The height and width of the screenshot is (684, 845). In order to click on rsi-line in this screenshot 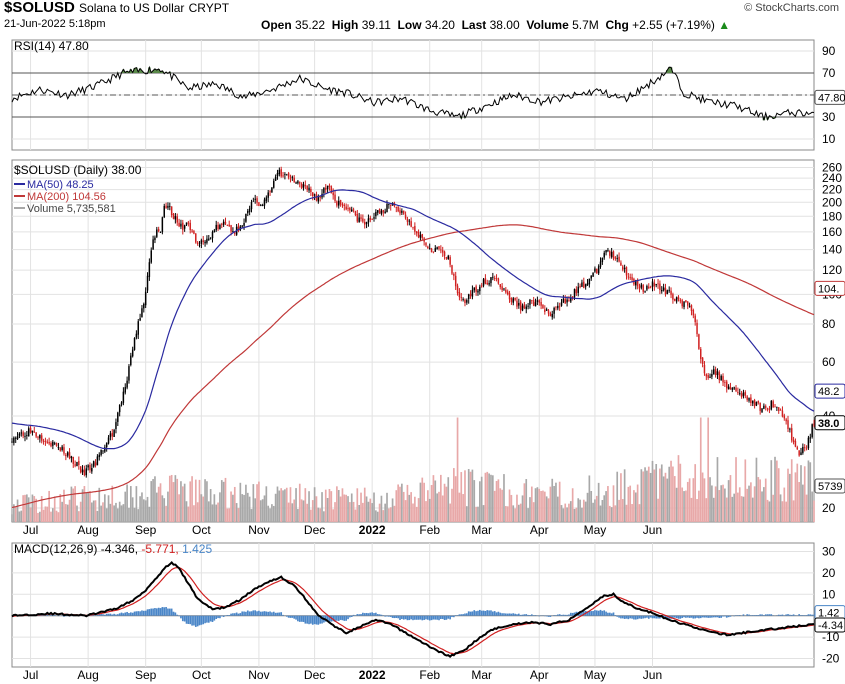, I will do `click(413, 93)`.